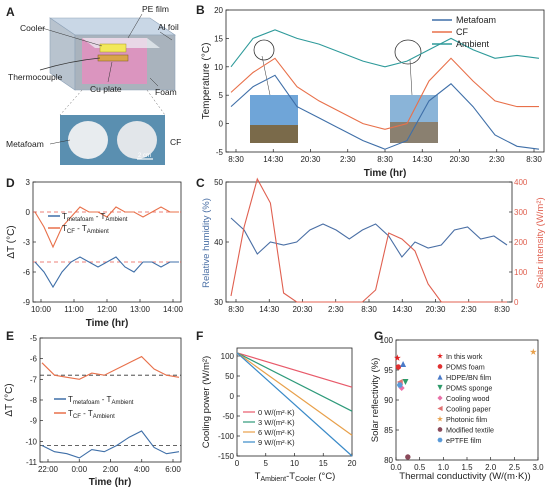  I want to click on label-metafoam: Metafoam, so click(25, 144).